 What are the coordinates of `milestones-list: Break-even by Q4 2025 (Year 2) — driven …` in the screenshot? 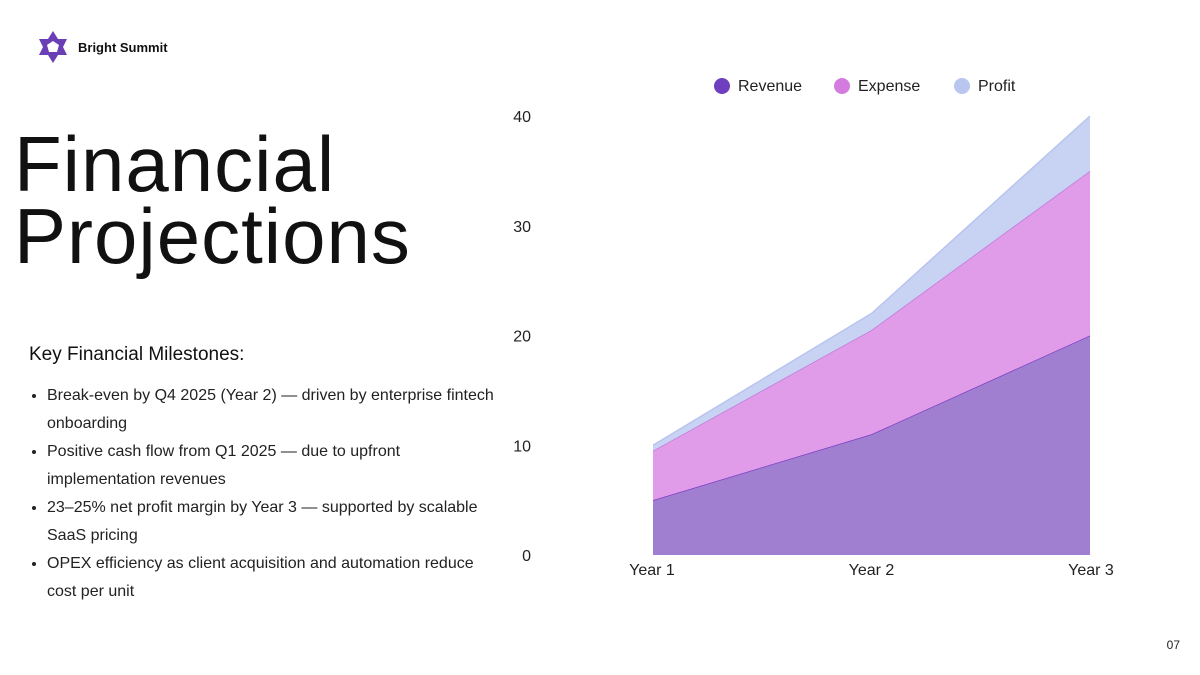 It's located at (267, 494).